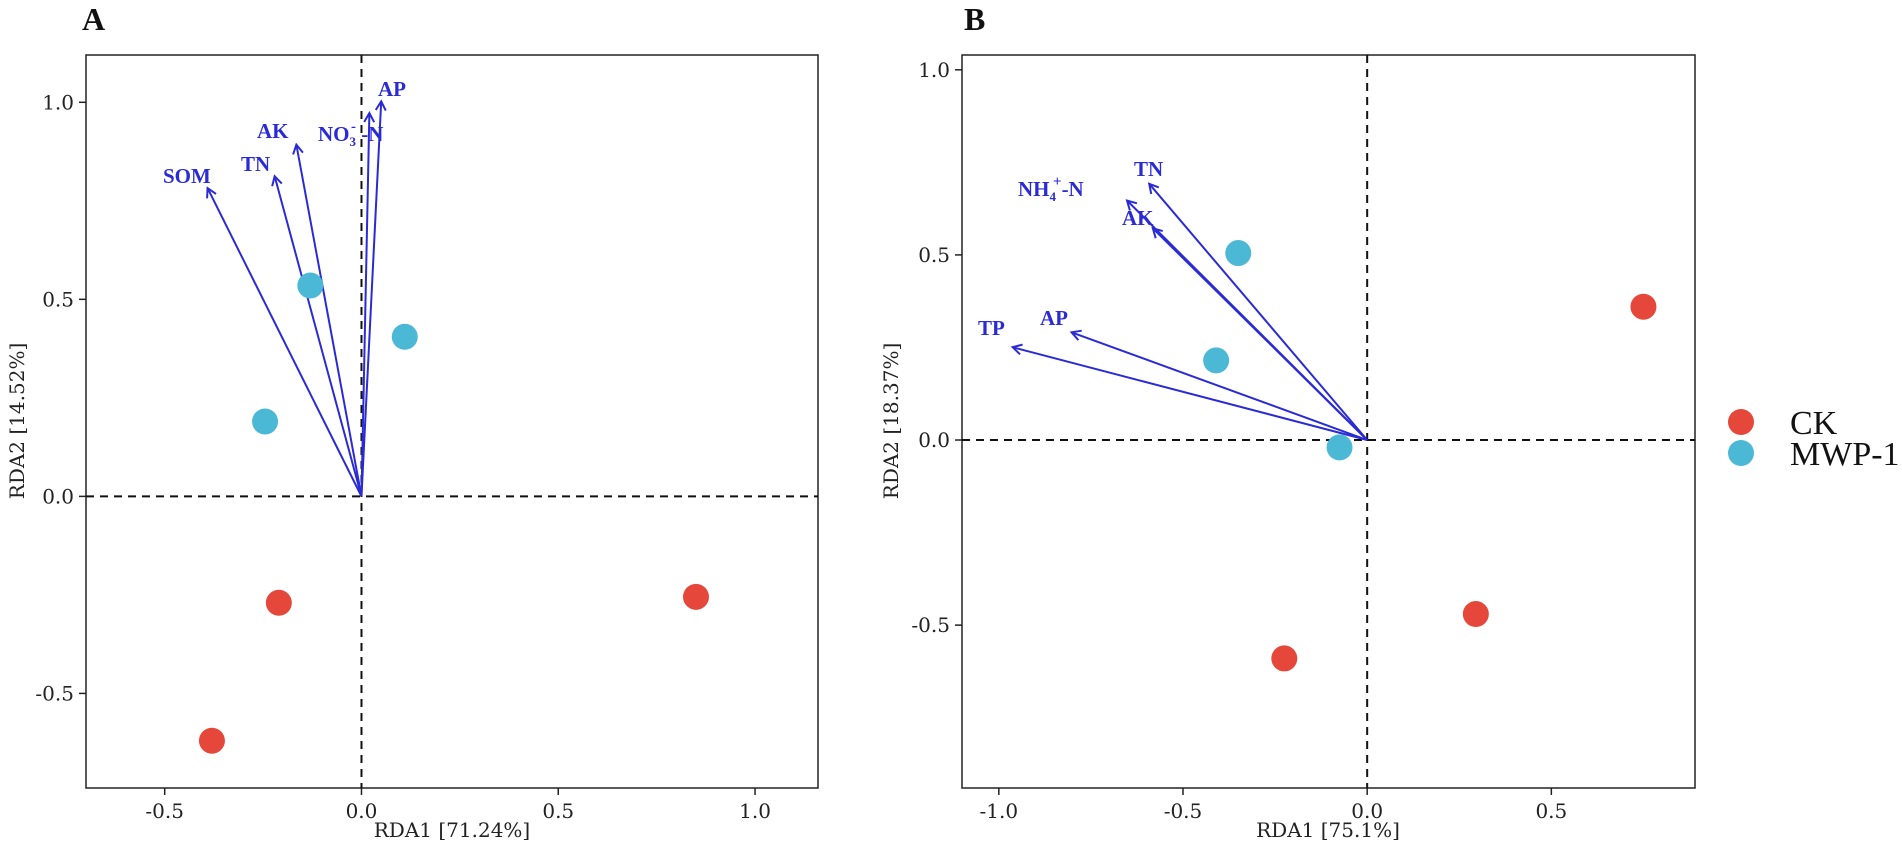 The height and width of the screenshot is (847, 1902). Describe the element at coordinates (334, 134) in the screenshot. I see `no3-base: NO` at that location.